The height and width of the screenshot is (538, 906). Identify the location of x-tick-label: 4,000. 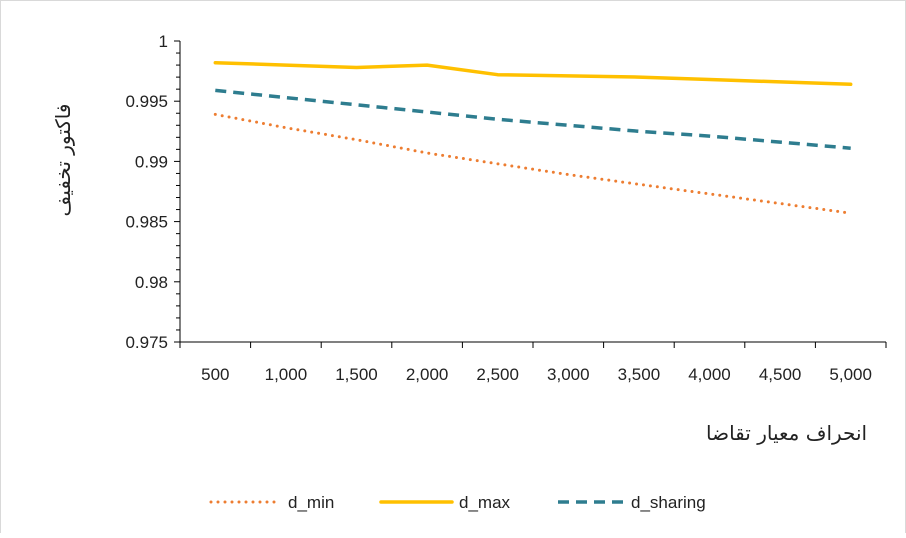
(709, 374).